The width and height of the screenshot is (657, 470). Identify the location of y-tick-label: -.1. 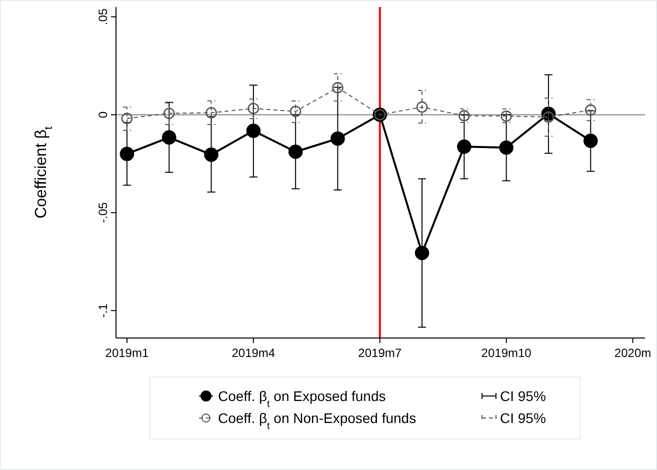
(103, 310).